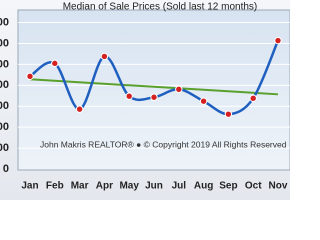 The width and height of the screenshot is (320, 240). What do you see at coordinates (29, 186) in the screenshot?
I see `x-tick-label: Jan` at bounding box center [29, 186].